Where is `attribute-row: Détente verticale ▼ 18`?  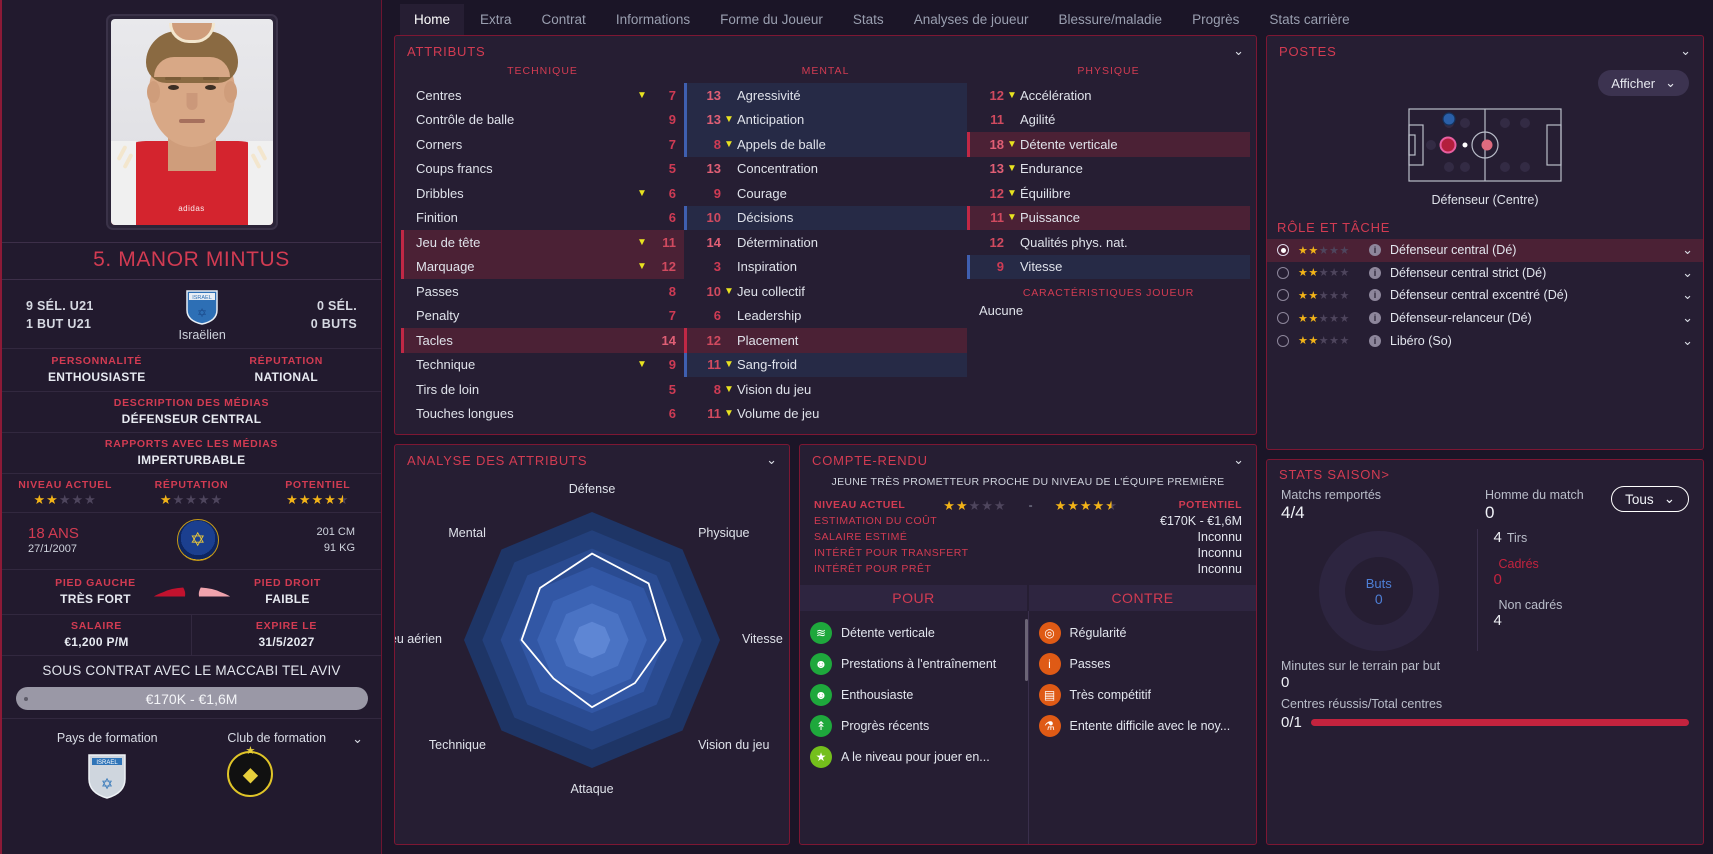
attribute-row: Détente verticale ▼ 18 is located at coordinates (1108, 144).